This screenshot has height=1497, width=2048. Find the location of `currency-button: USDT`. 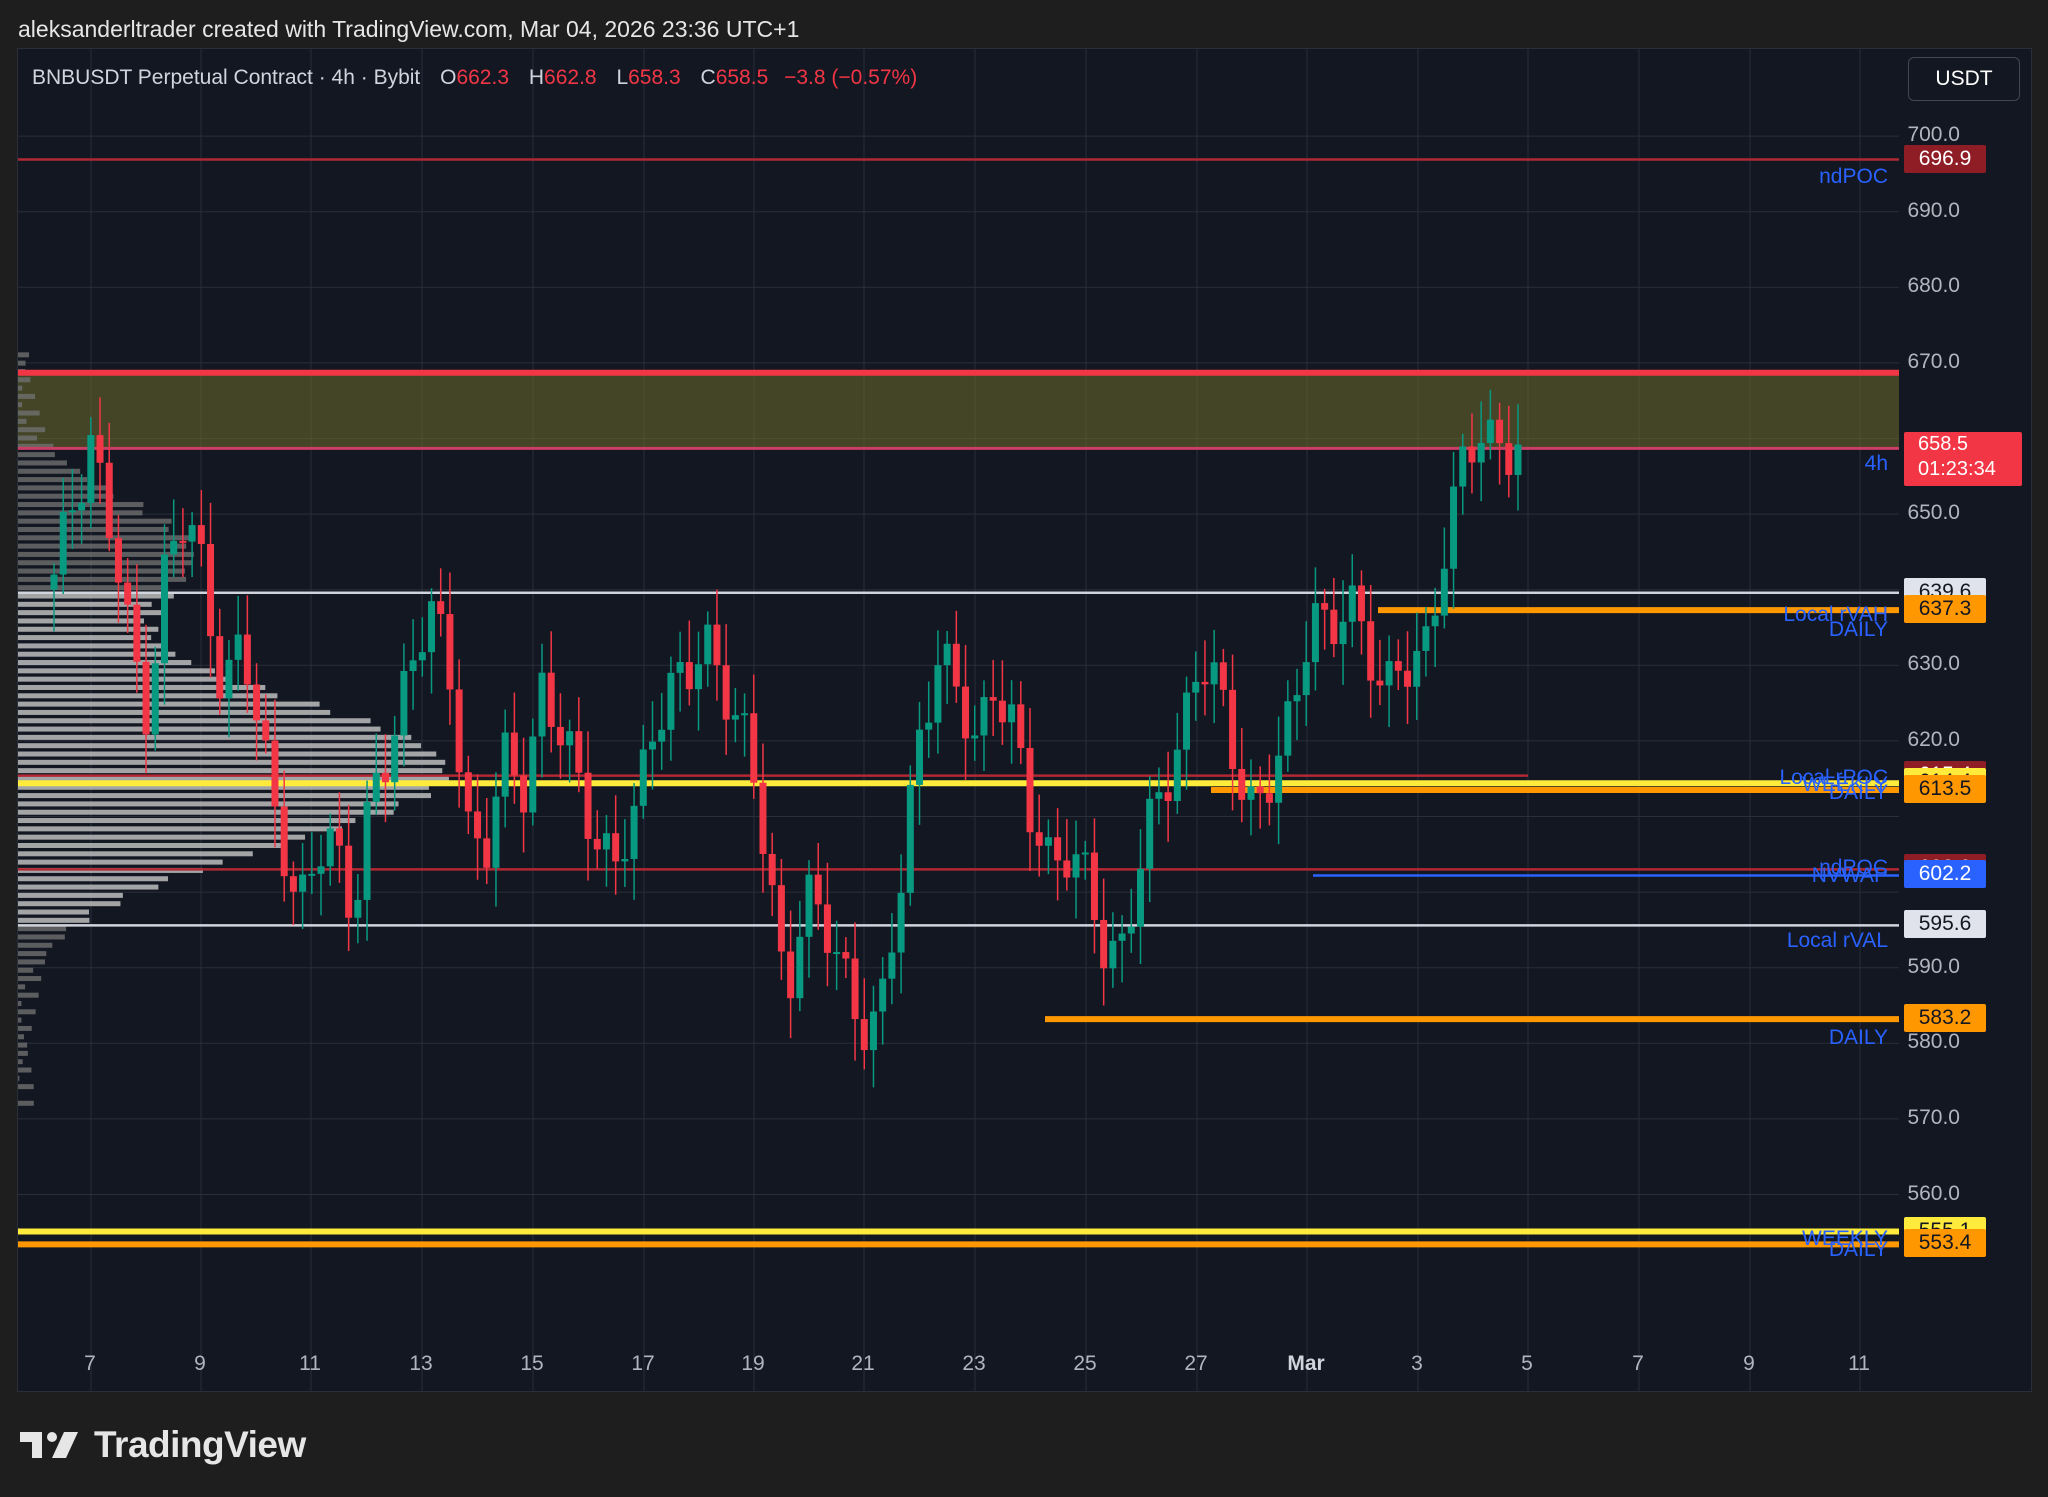

currency-button: USDT is located at coordinates (1964, 79).